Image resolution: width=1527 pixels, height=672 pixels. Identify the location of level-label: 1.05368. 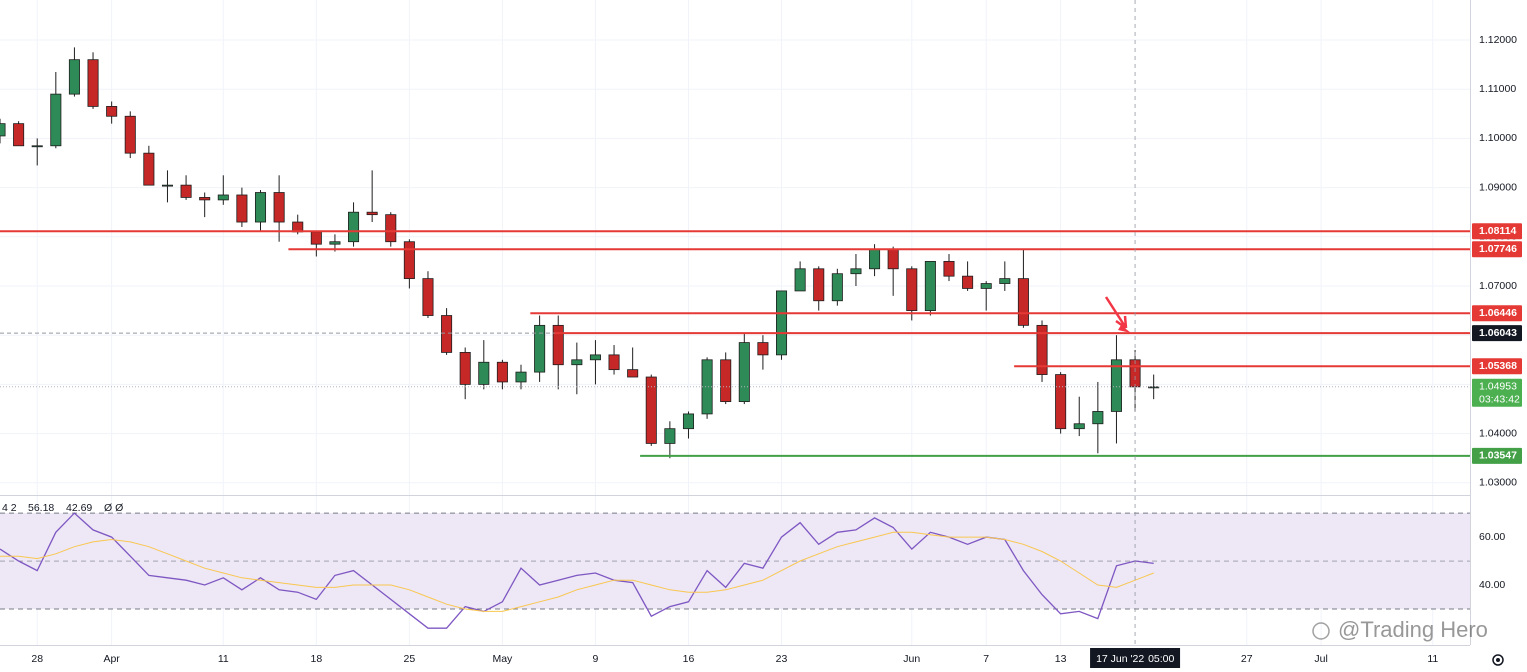
(1498, 366).